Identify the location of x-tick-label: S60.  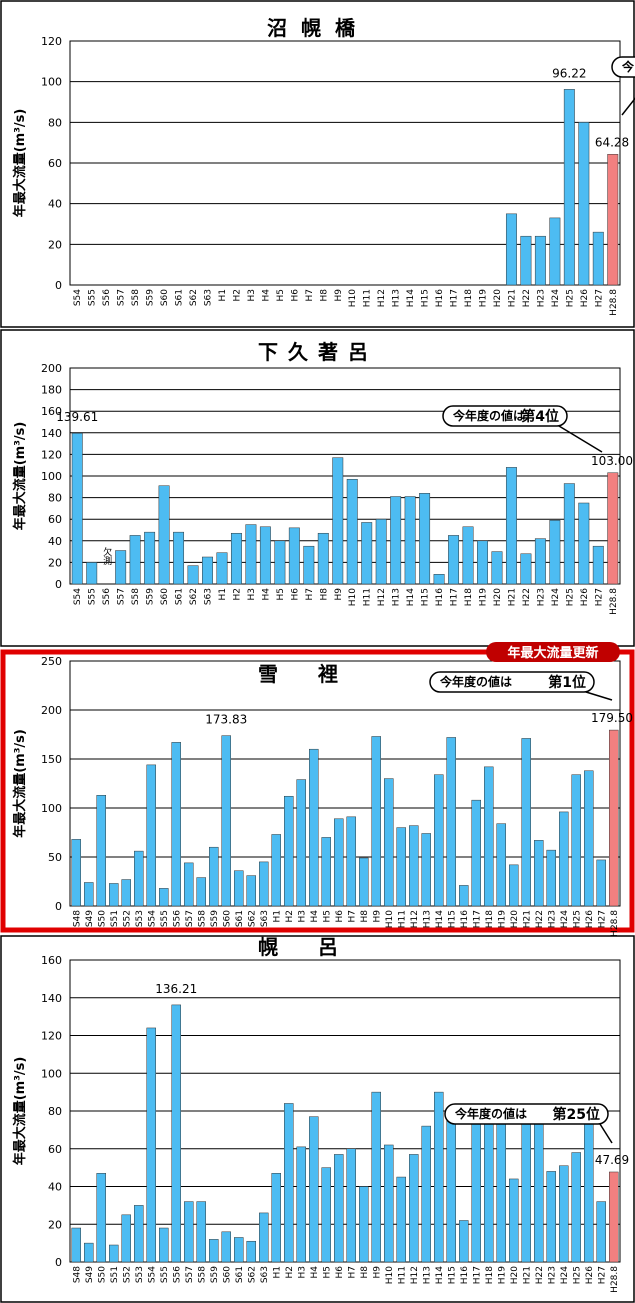
(227, 1274).